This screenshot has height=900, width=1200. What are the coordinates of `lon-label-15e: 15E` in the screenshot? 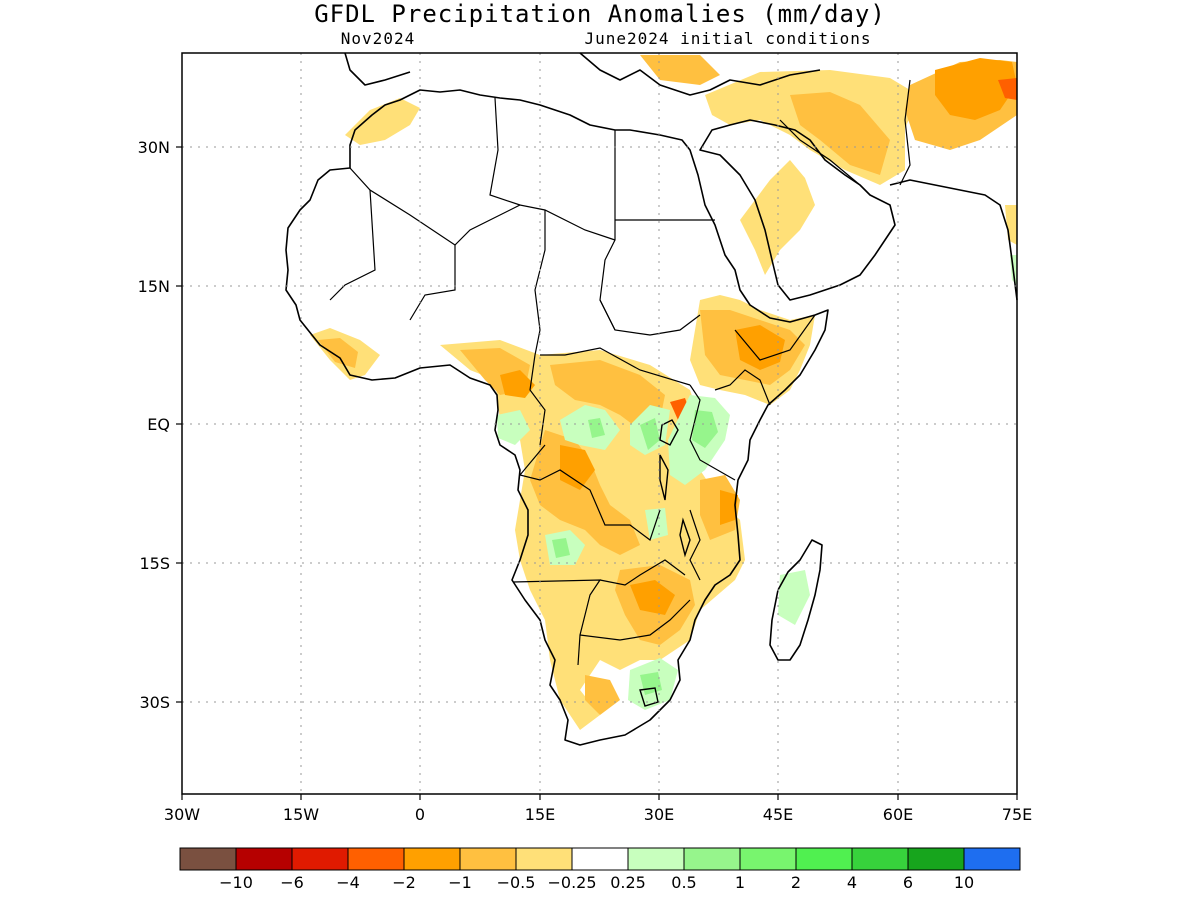 It's located at (540, 814).